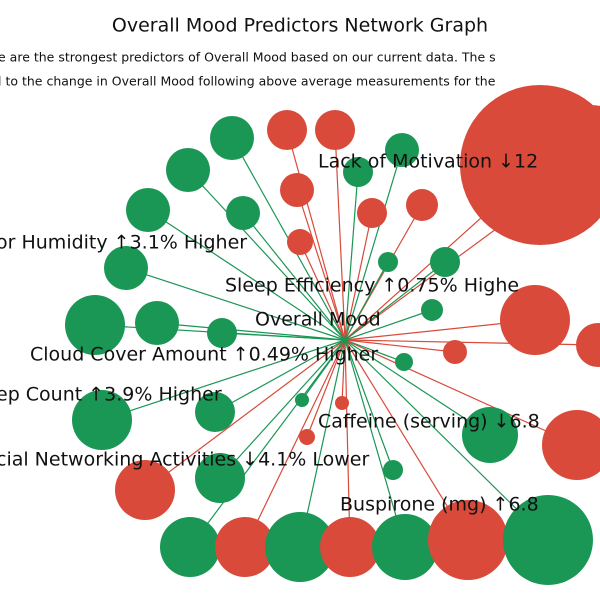 This screenshot has height=600, width=600. I want to click on node-label: or Humidity ↑3.1% Higher, so click(123, 243).